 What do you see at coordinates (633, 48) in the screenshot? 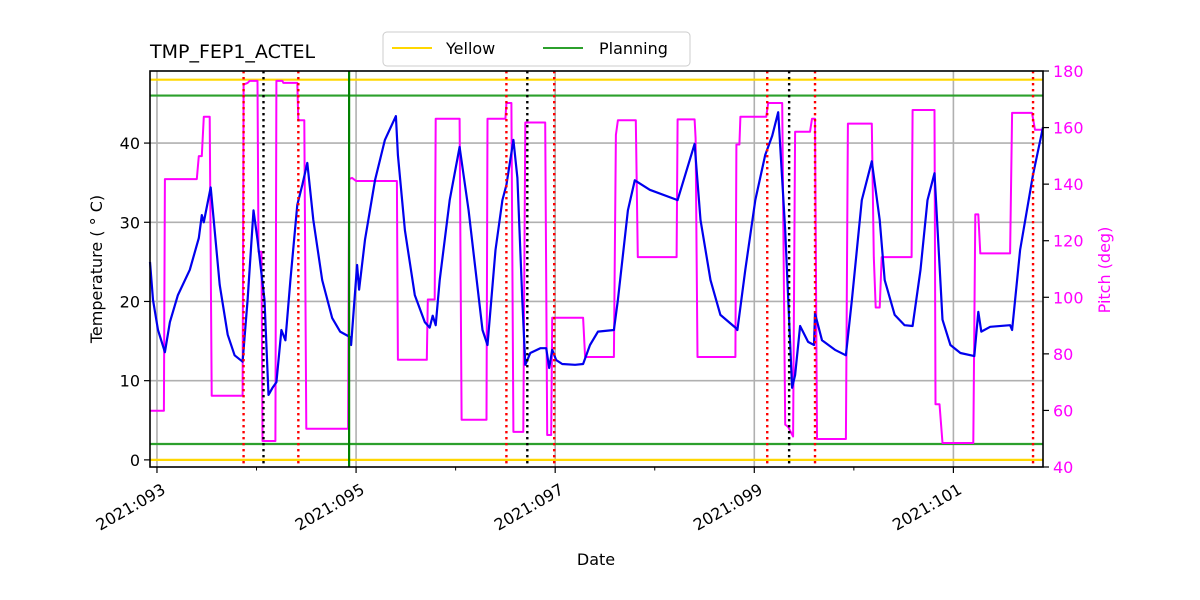
I see `legend-planning-label: Planning` at bounding box center [633, 48].